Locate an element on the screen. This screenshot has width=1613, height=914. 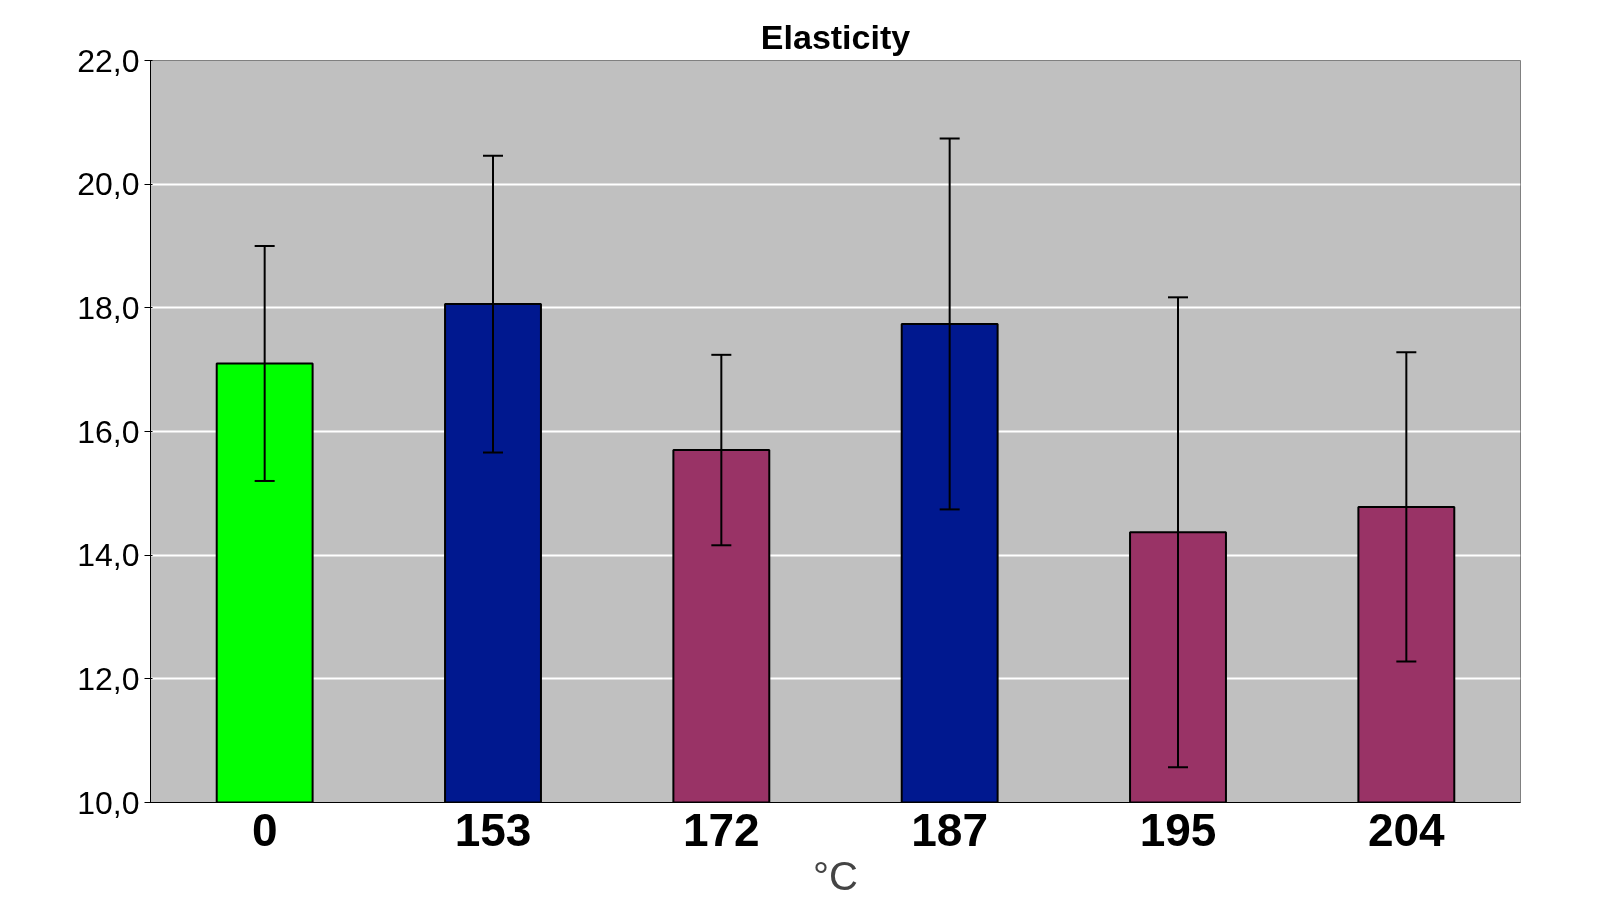
y-tick-label: 10,0 is located at coordinates (108, 802).